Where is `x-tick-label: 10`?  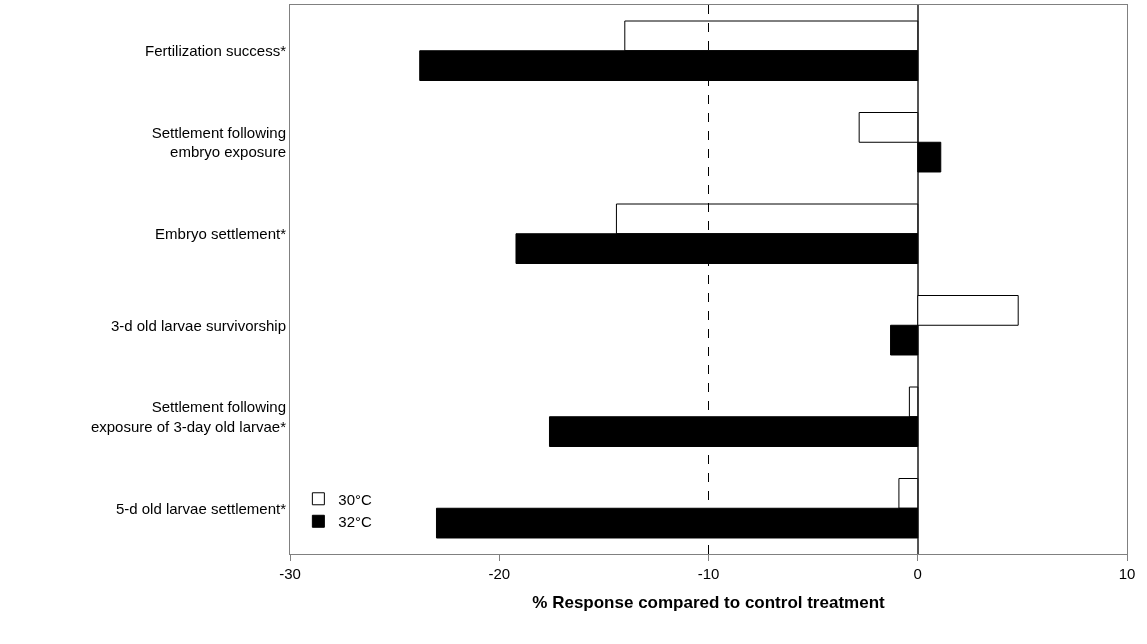
x-tick-label: 10 is located at coordinates (1127, 573).